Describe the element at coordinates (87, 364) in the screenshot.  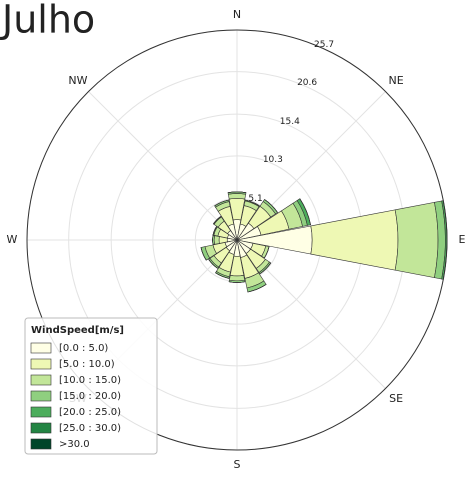
I see `legend-label: [5.0 : 10.0)` at that location.